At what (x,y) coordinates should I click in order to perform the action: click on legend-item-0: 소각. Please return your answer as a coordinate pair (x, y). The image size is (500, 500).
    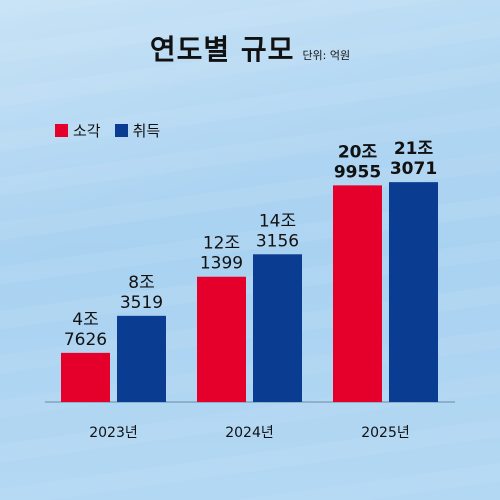
    Looking at the image, I should click on (78, 130).